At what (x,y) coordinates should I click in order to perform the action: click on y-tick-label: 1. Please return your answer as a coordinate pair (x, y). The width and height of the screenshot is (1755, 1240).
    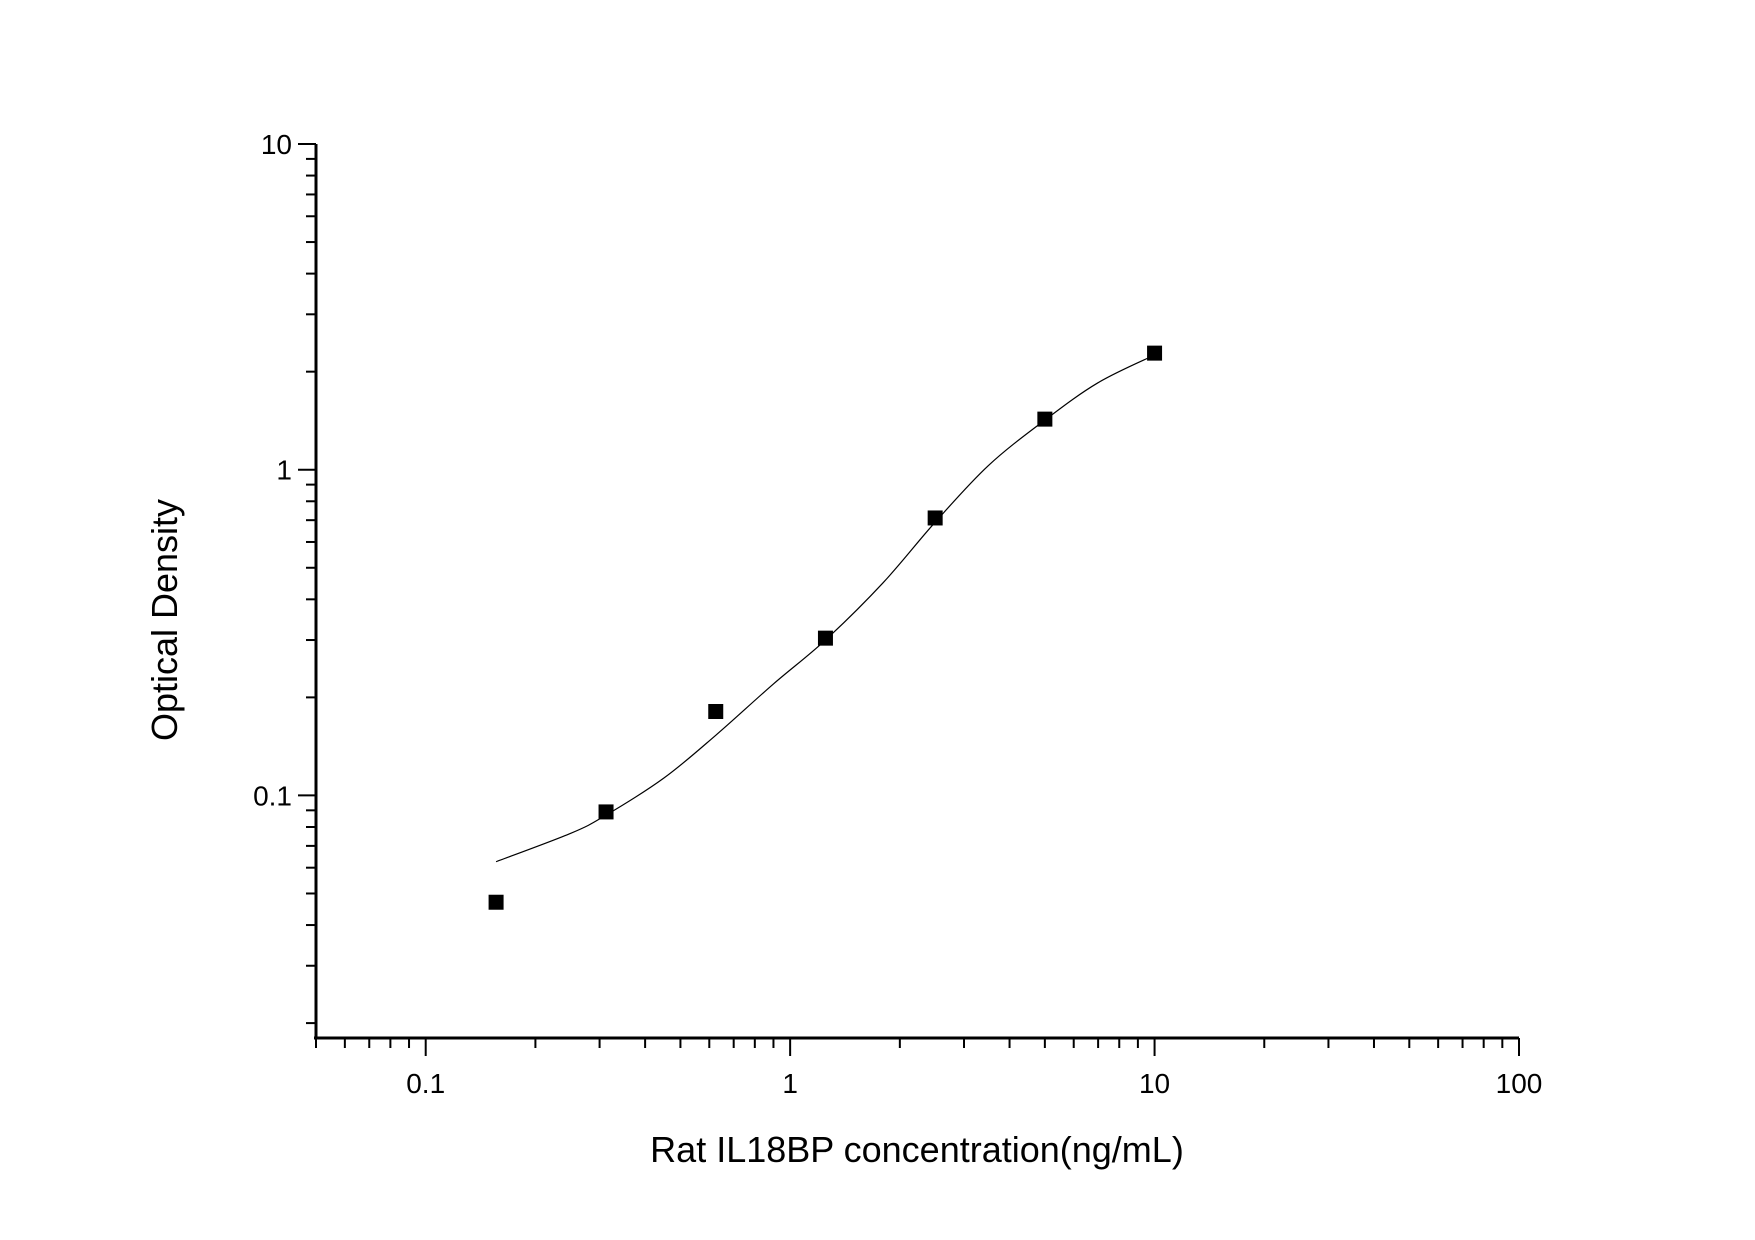
    Looking at the image, I should click on (284, 470).